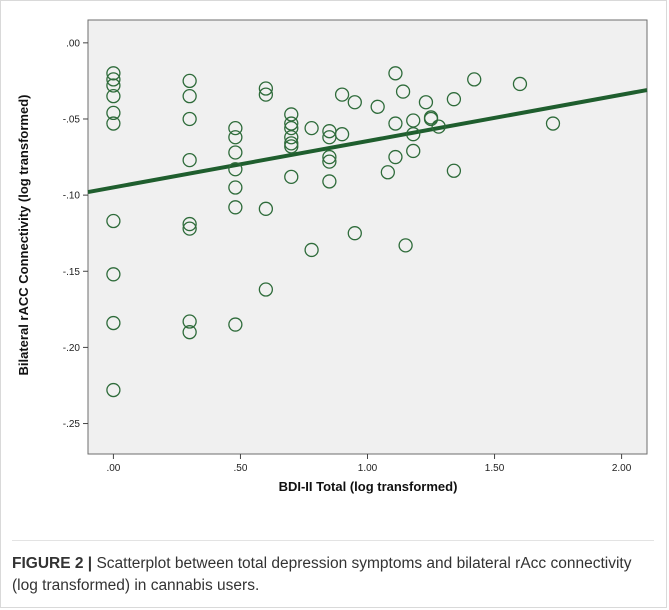  I want to click on x-tick-label: 2.00, so click(622, 468).